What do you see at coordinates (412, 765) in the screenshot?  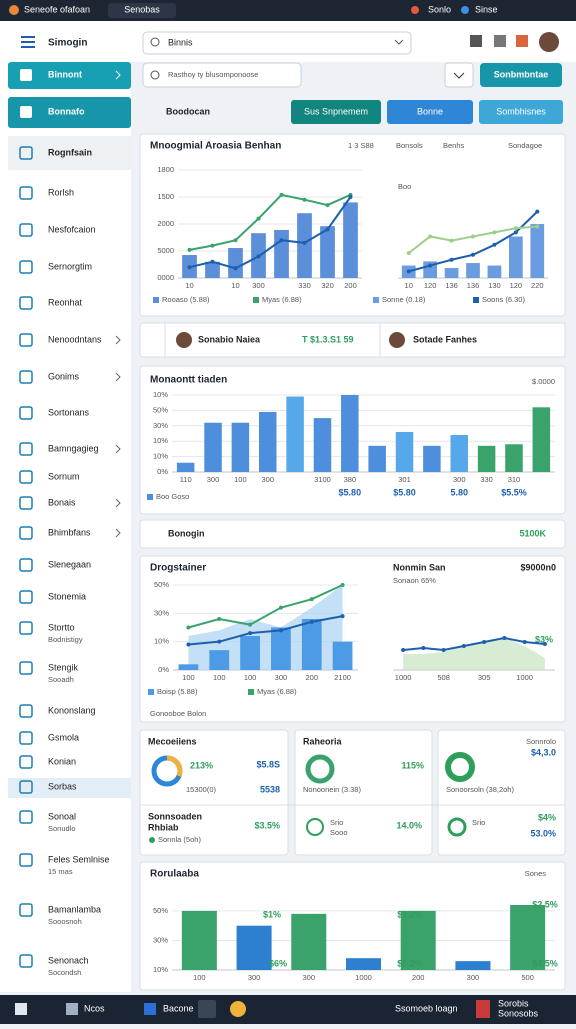 I see `stat-percent: 115%` at bounding box center [412, 765].